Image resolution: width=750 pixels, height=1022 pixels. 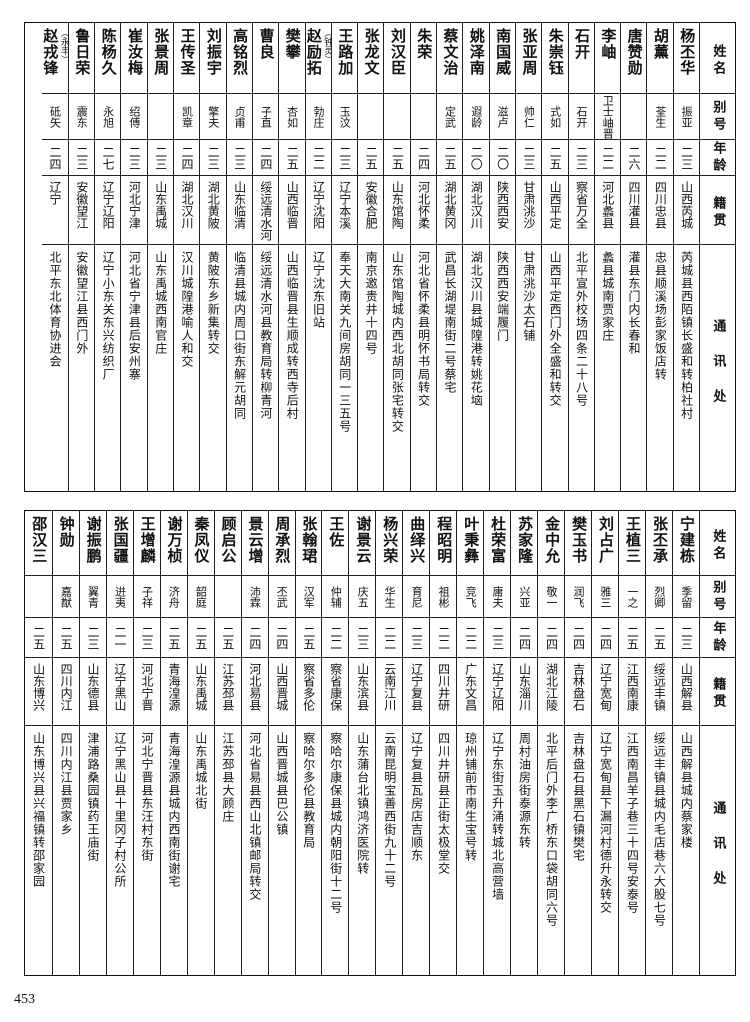 I want to click on native-text: 河北宁晋, so click(x=146, y=687).